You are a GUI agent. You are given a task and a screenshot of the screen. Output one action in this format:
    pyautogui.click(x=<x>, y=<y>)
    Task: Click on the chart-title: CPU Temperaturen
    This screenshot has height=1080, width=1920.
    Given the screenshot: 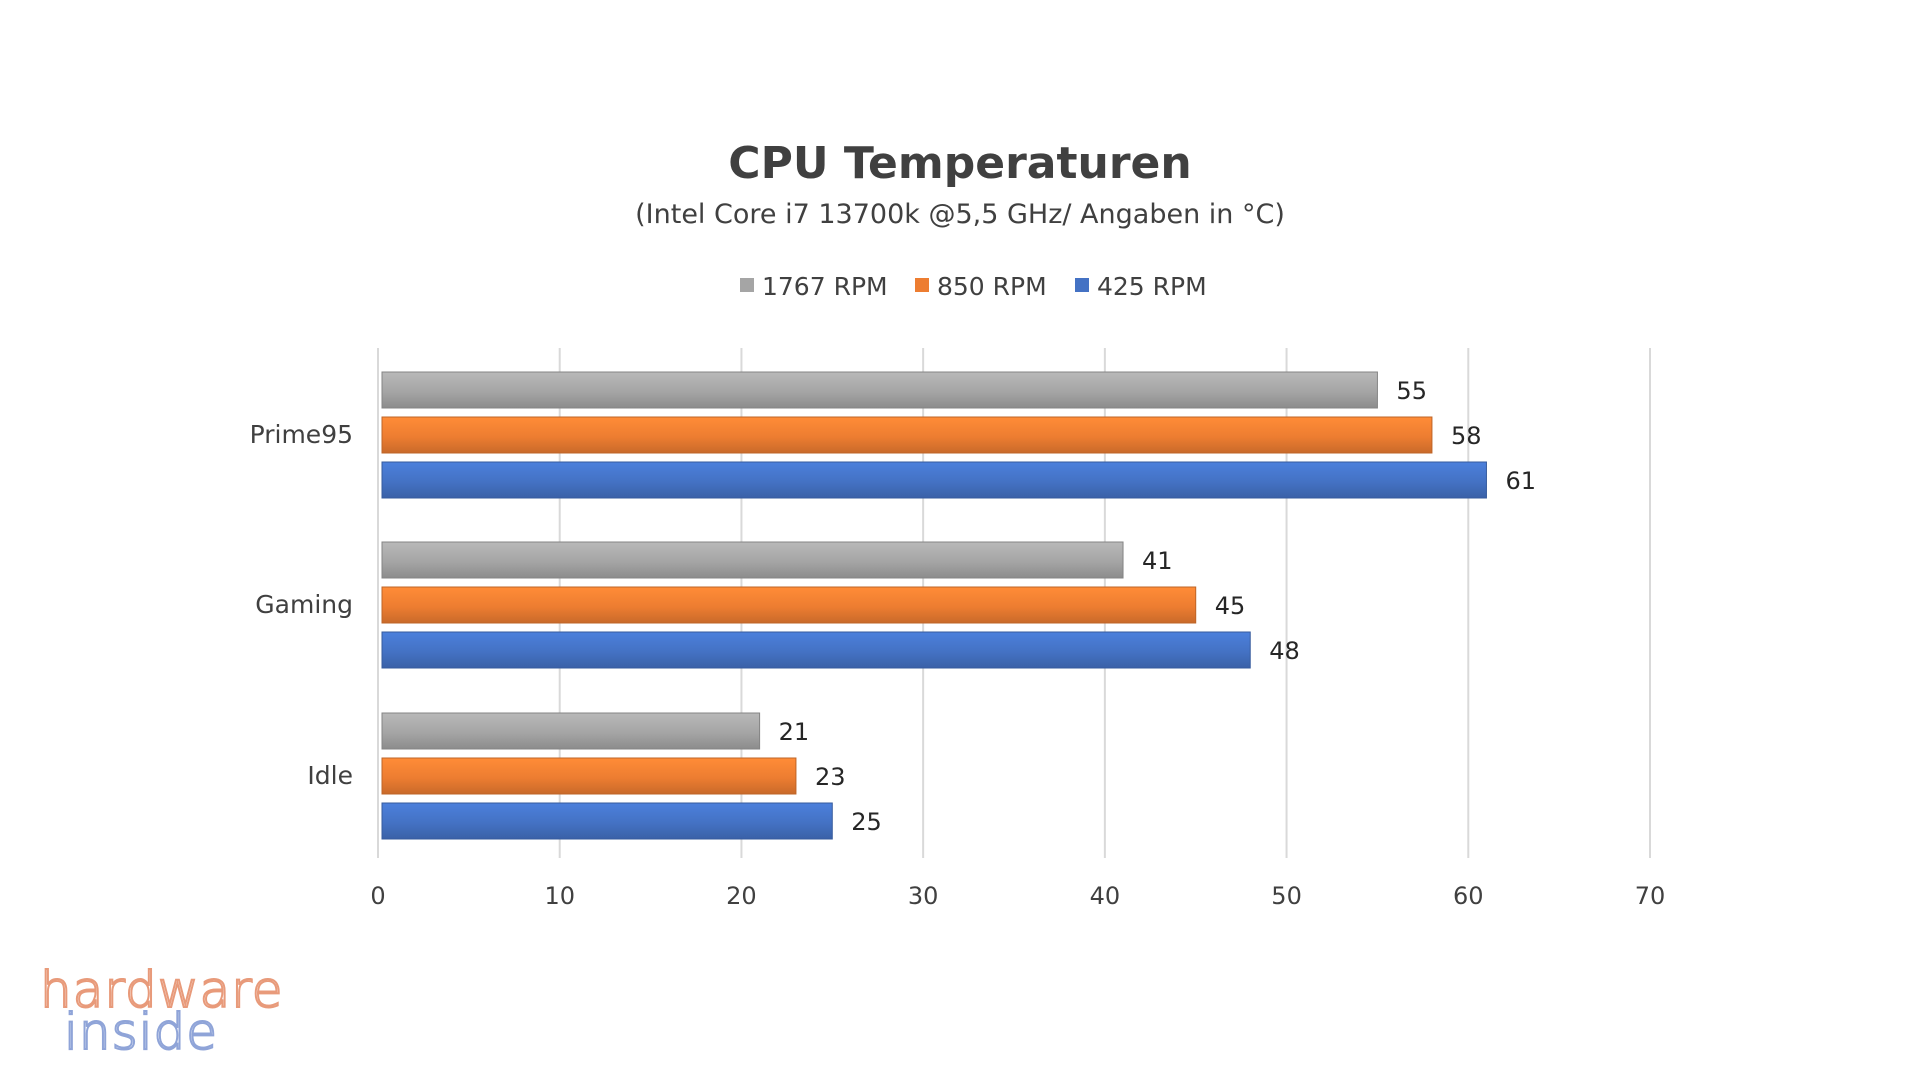 What is the action you would take?
    pyautogui.click(x=959, y=163)
    